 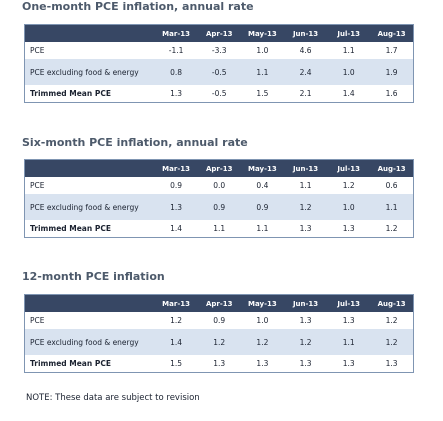 I want to click on value-cell: -0.5, so click(x=219, y=72).